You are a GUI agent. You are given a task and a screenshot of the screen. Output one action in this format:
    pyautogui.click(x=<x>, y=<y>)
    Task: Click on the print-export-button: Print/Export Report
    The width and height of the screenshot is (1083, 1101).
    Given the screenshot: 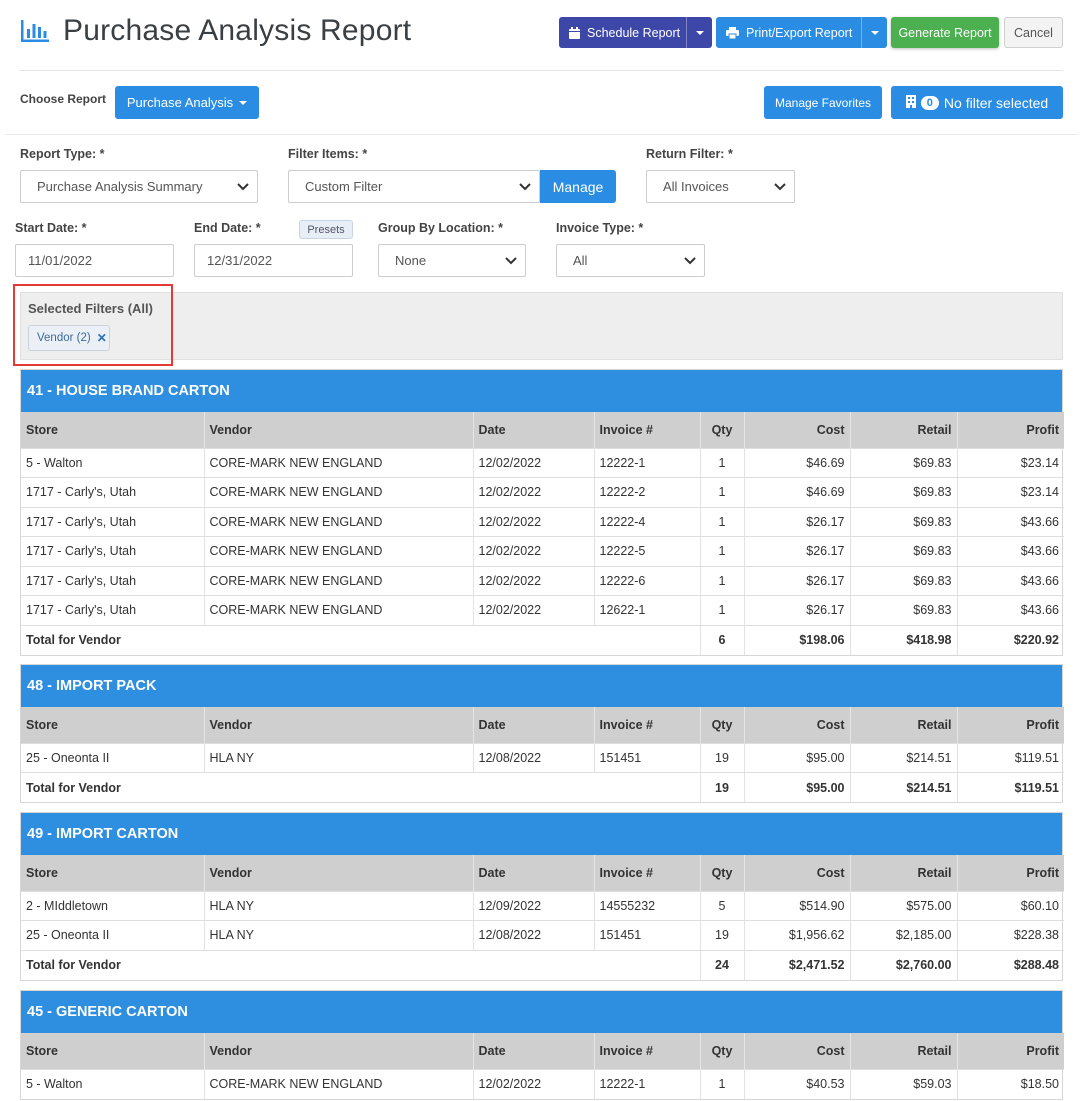 What is the action you would take?
    pyautogui.click(x=801, y=32)
    